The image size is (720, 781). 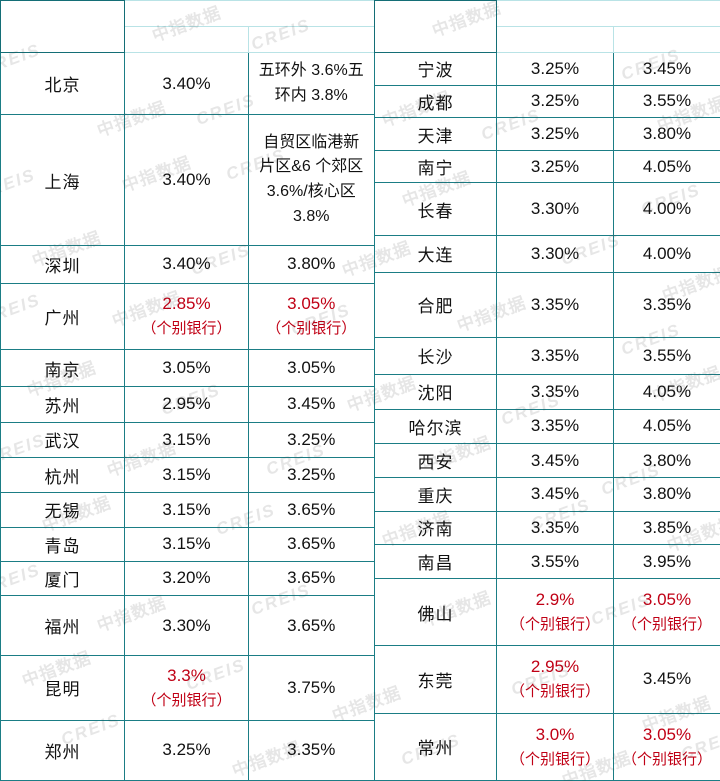 What do you see at coordinates (62, 439) in the screenshot?
I see `city-name-cell: 武汉` at bounding box center [62, 439].